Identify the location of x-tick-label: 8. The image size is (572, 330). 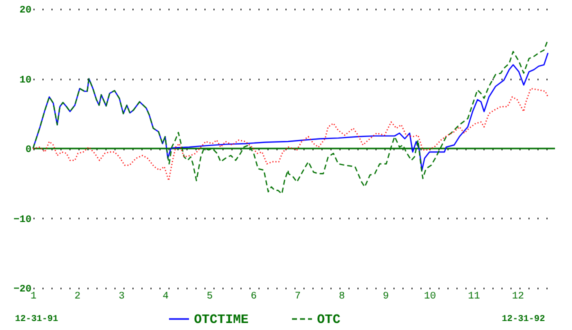
(341, 297).